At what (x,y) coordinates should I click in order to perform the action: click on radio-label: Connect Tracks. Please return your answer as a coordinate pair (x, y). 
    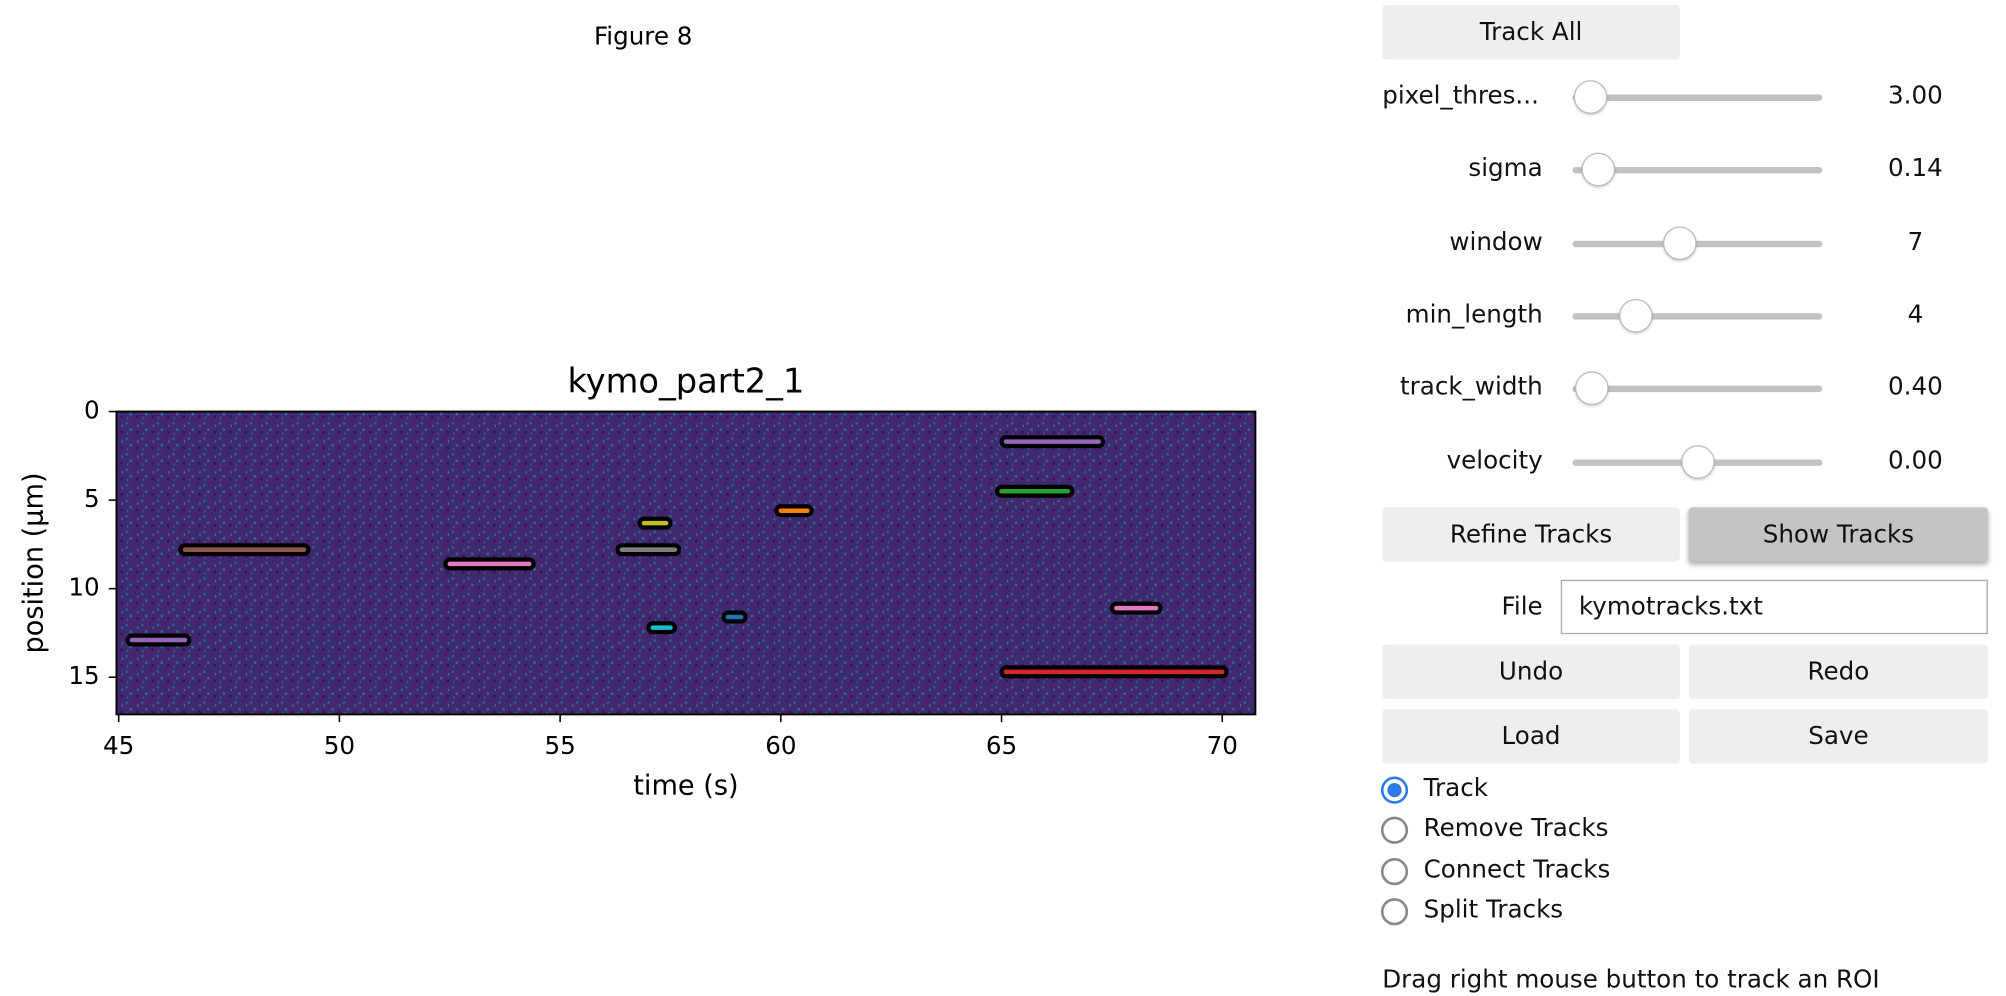
    Looking at the image, I should click on (1517, 869).